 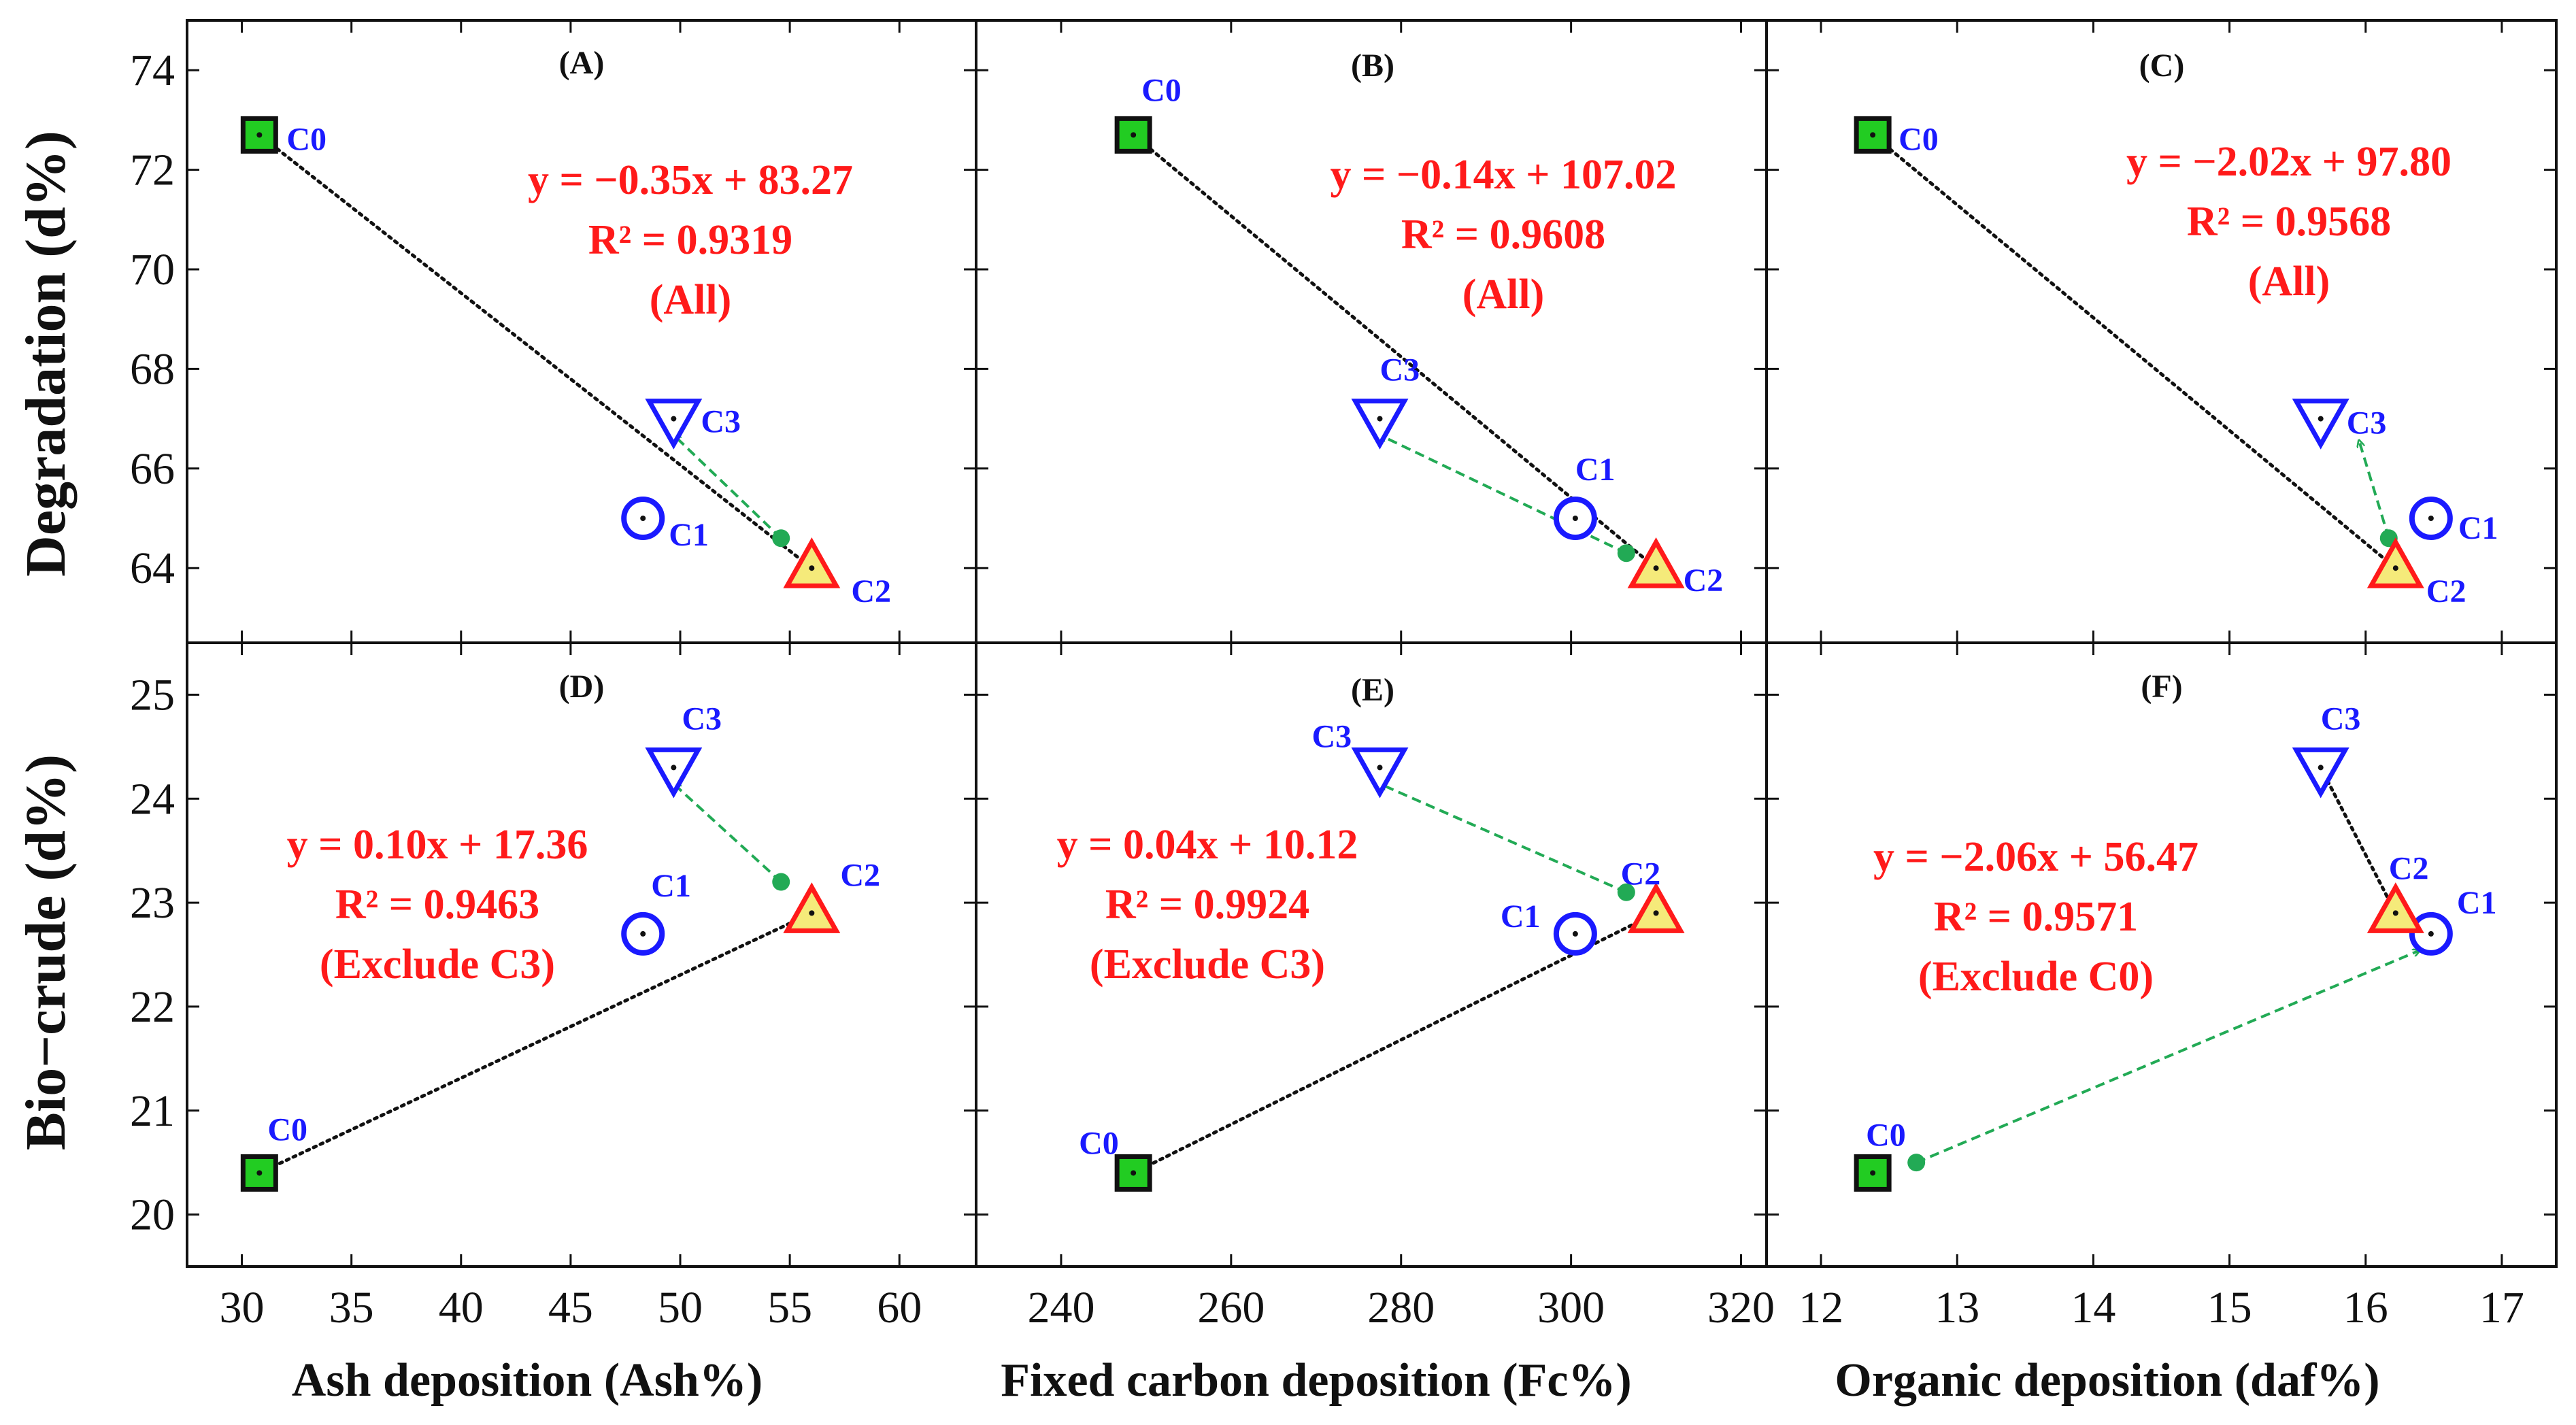 What do you see at coordinates (789, 1307) in the screenshot?
I see `x-tick-label: 55` at bounding box center [789, 1307].